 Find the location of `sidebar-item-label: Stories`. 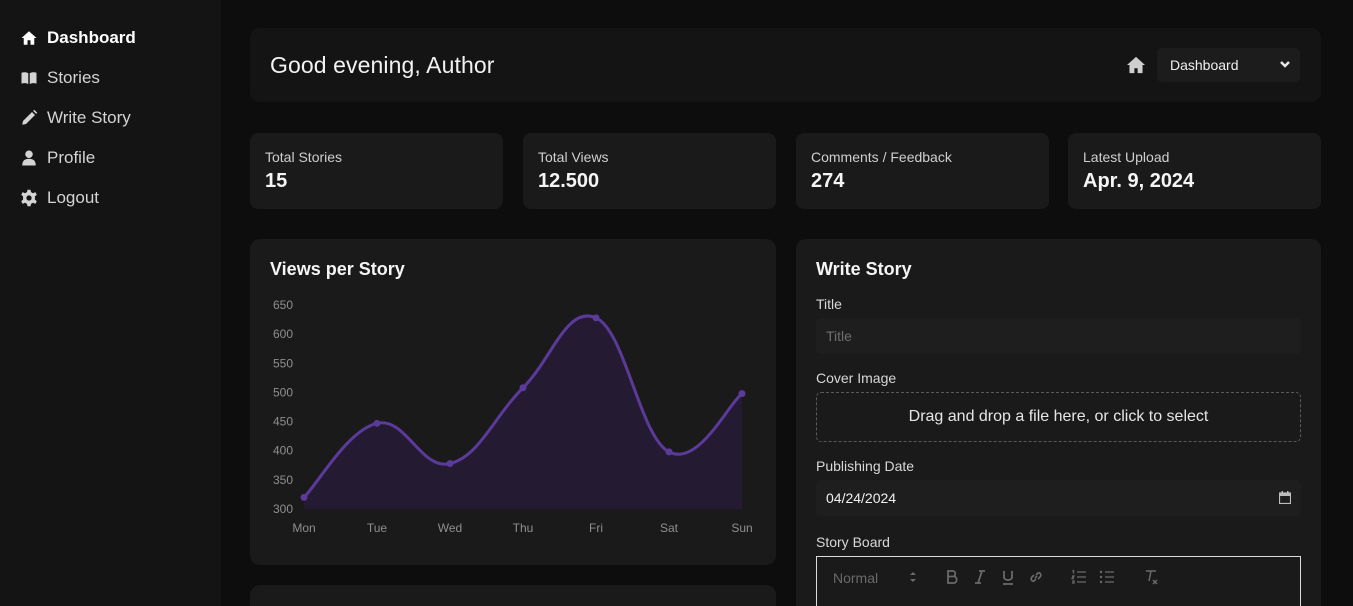

sidebar-item-label: Stories is located at coordinates (73, 77).